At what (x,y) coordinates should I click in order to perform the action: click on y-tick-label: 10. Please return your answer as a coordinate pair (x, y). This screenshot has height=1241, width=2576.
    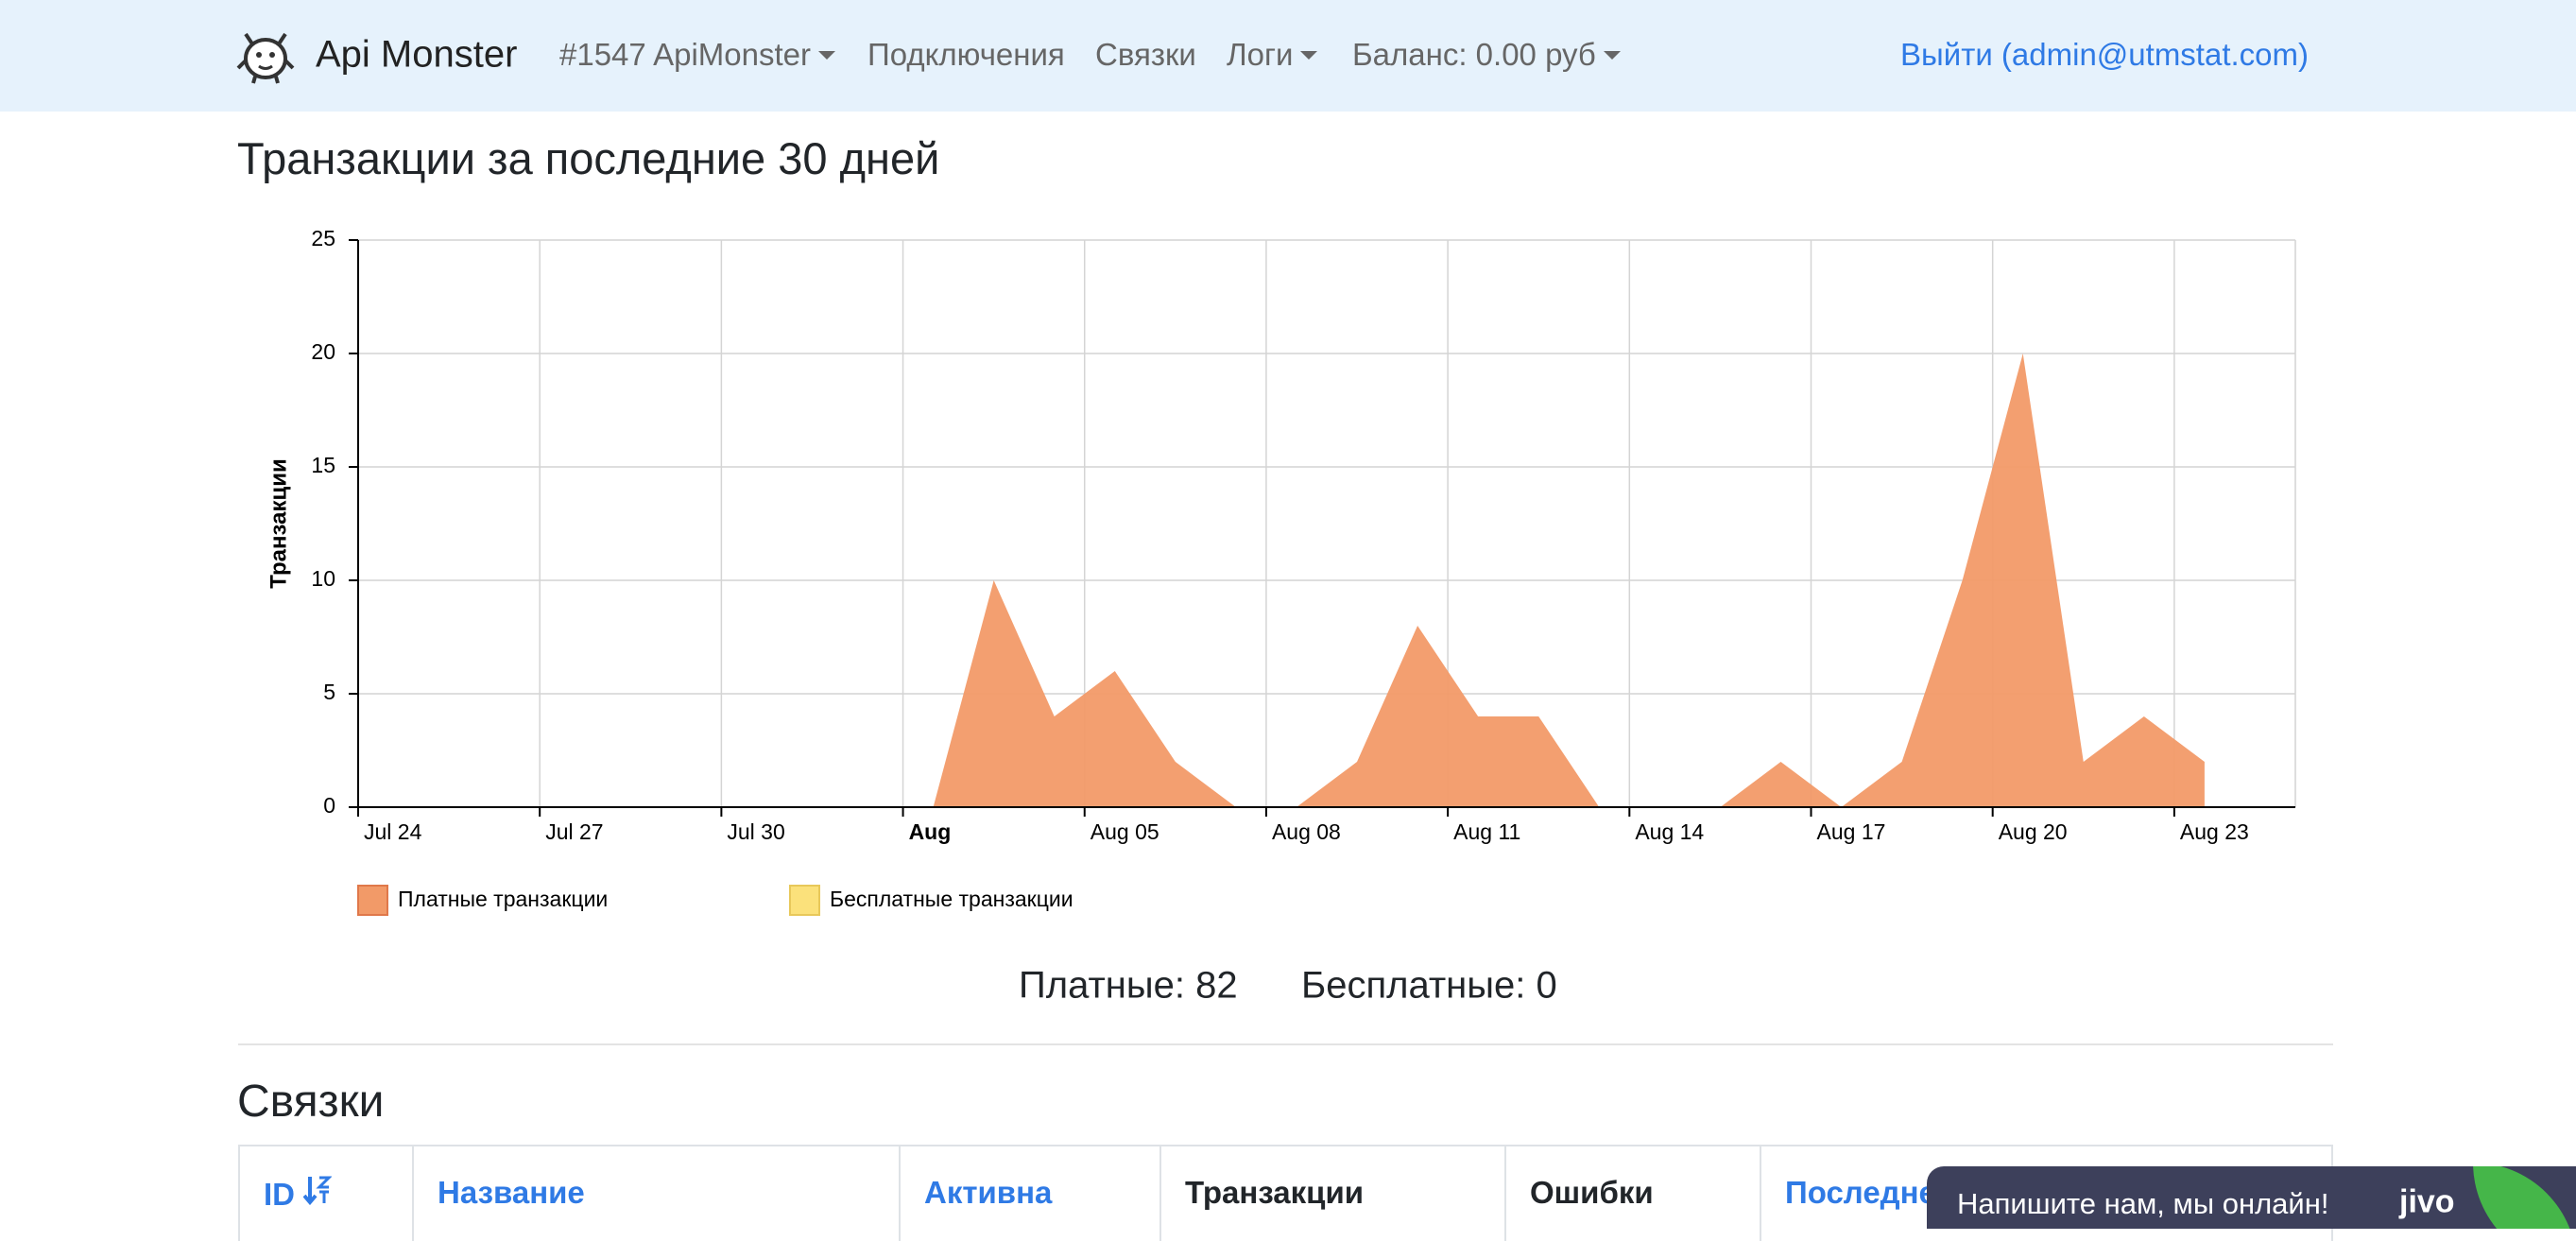
    Looking at the image, I should click on (323, 578).